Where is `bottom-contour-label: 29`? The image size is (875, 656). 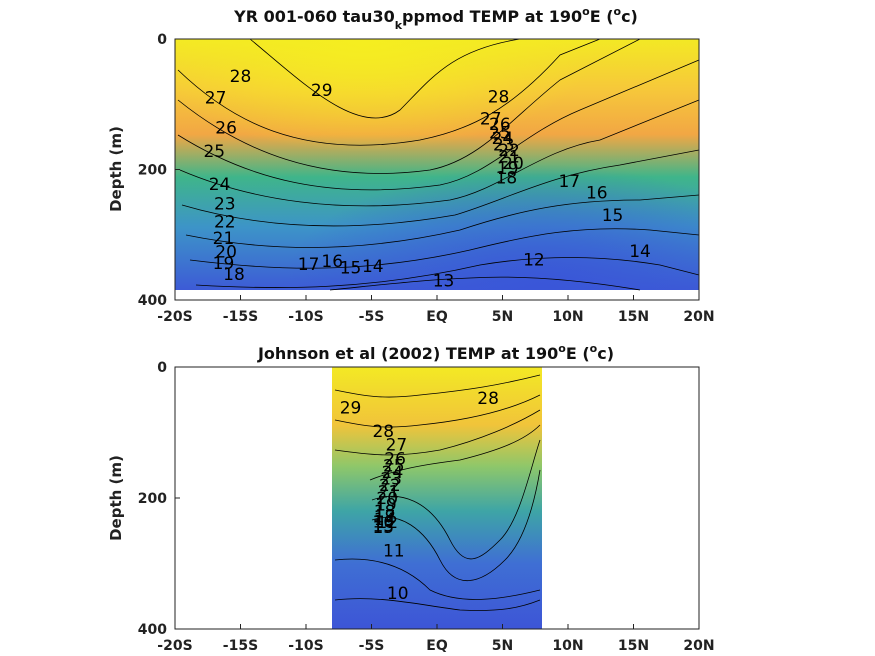 bottom-contour-label: 29 is located at coordinates (351, 409).